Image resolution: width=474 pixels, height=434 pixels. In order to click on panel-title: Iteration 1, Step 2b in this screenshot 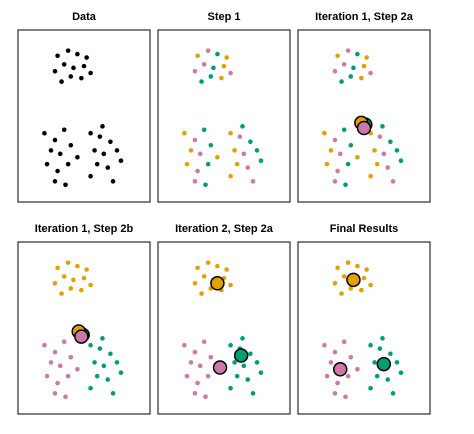, I will do `click(84, 229)`.